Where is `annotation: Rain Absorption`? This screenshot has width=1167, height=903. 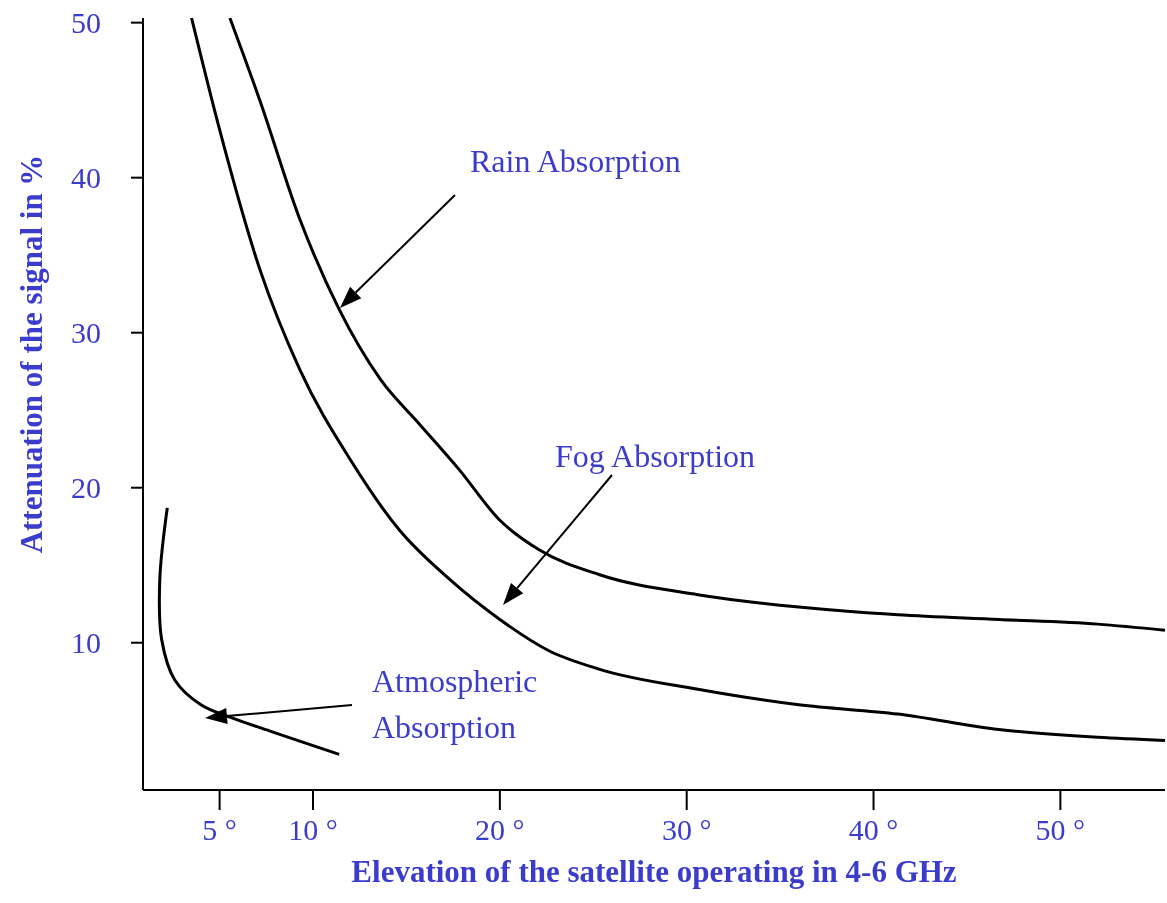 annotation: Rain Absorption is located at coordinates (575, 161).